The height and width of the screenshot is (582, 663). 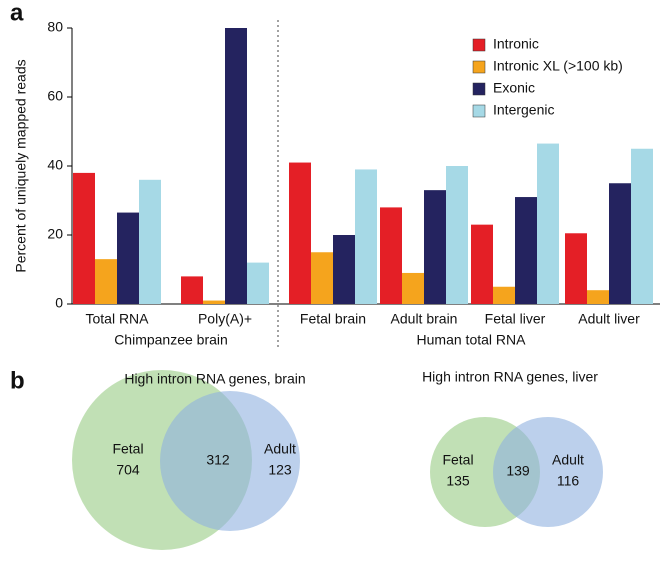 I want to click on y-axis-label: Percent of uniquely mapped reads, so click(x=21, y=165).